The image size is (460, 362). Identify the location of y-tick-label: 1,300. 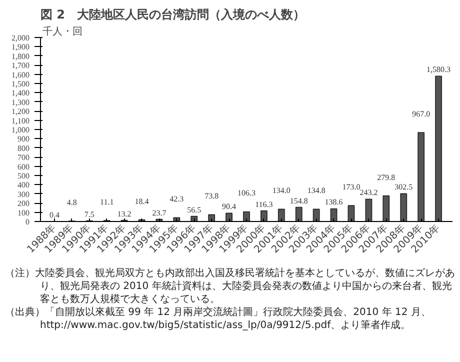
(21, 102).